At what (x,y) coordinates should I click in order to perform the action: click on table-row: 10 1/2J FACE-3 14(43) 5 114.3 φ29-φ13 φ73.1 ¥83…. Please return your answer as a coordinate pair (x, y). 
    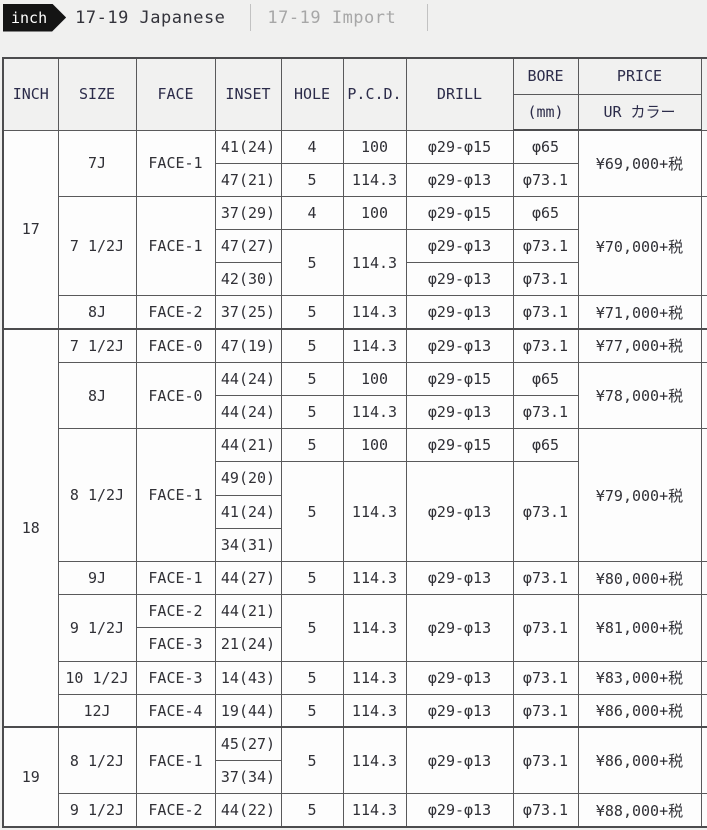
    Looking at the image, I should click on (355, 677).